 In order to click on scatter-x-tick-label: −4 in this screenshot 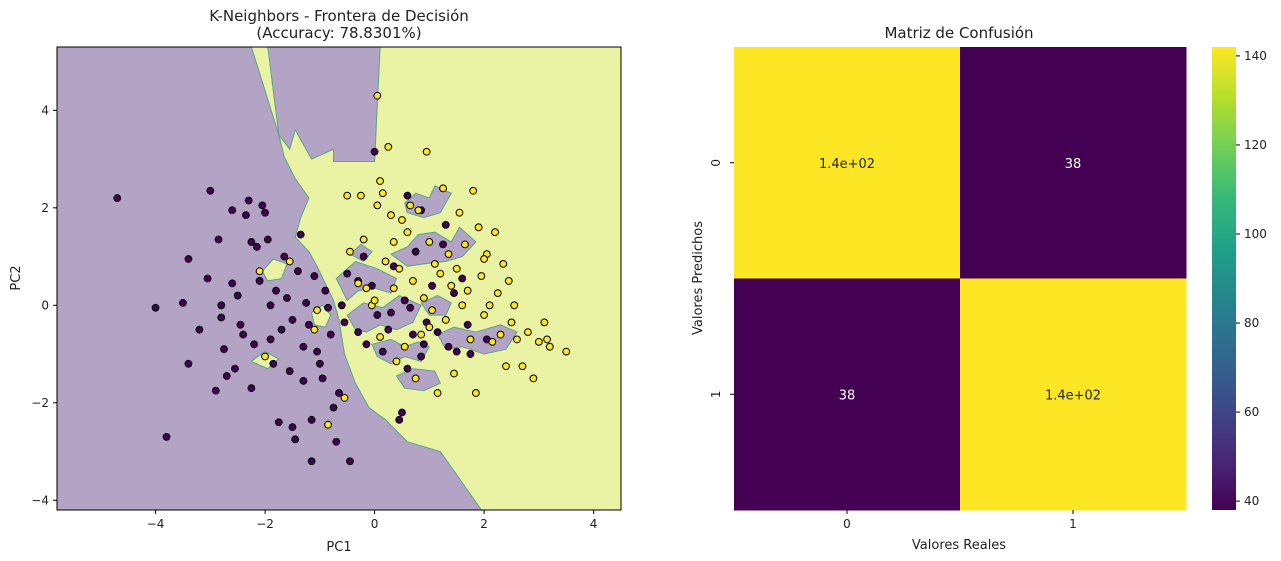, I will do `click(156, 524)`.